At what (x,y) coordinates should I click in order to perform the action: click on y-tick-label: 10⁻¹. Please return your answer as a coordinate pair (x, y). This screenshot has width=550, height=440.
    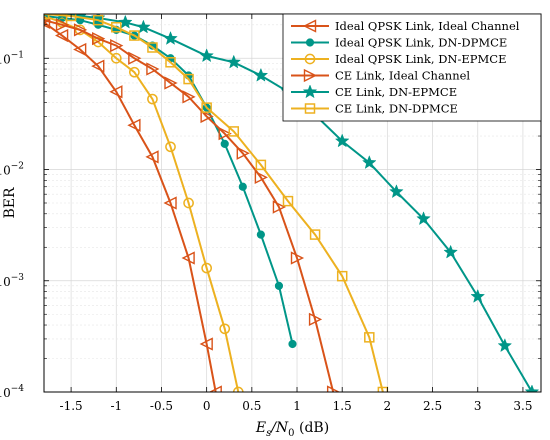
    Looking at the image, I should click on (12, 58).